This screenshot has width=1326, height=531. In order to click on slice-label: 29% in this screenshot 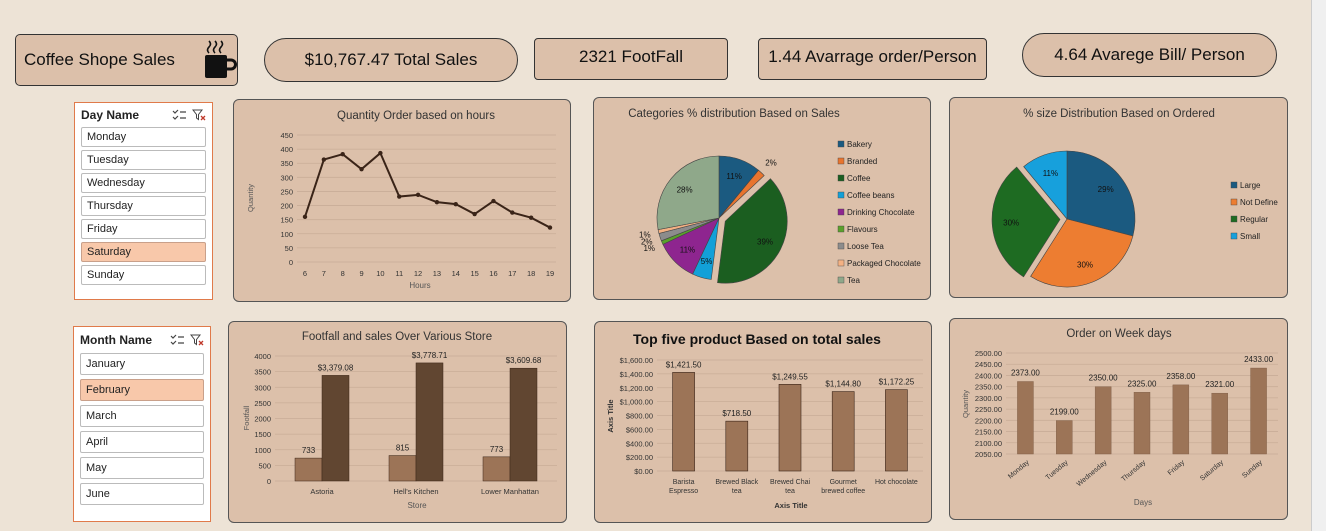, I will do `click(1106, 189)`.